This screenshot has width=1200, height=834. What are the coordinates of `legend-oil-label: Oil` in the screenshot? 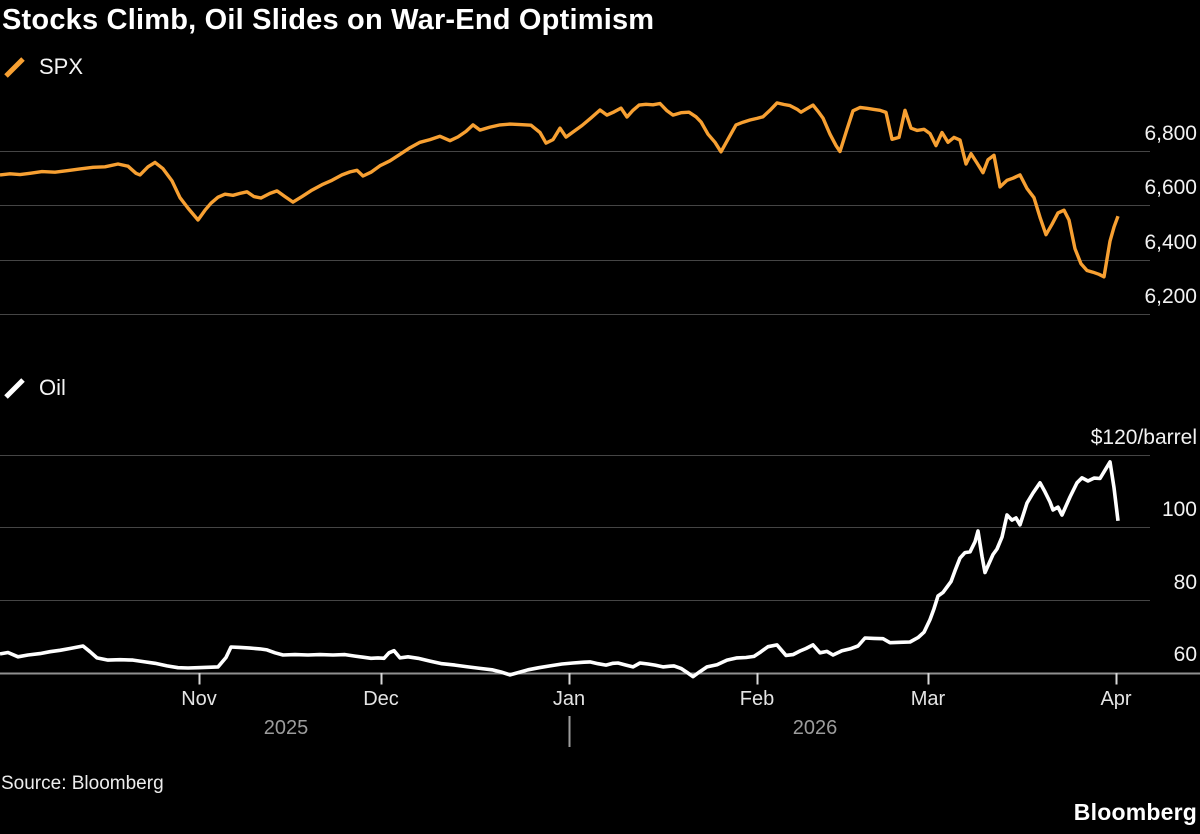 It's located at (52, 387).